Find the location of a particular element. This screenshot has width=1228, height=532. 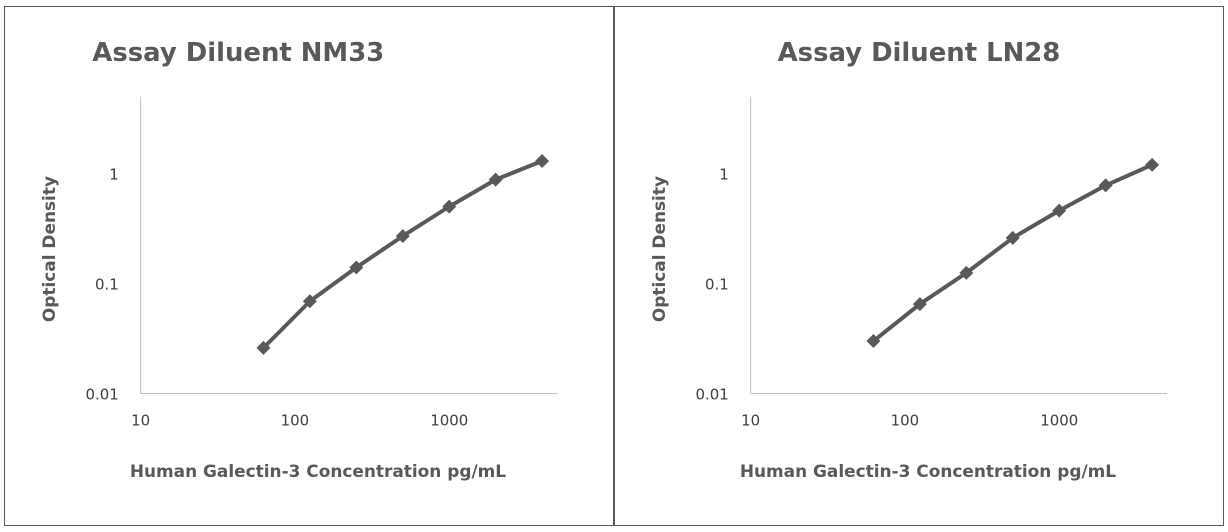

chart-title: Assay Diluent LN28 is located at coordinates (919, 53).